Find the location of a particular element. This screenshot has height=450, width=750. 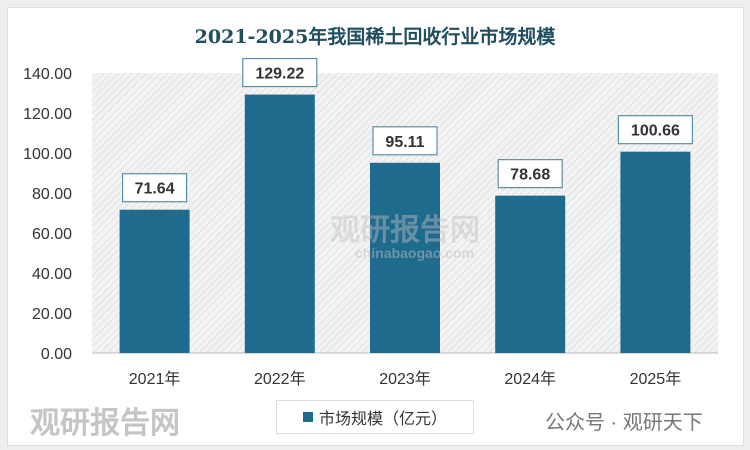

data-label: 129.22 is located at coordinates (279, 74).